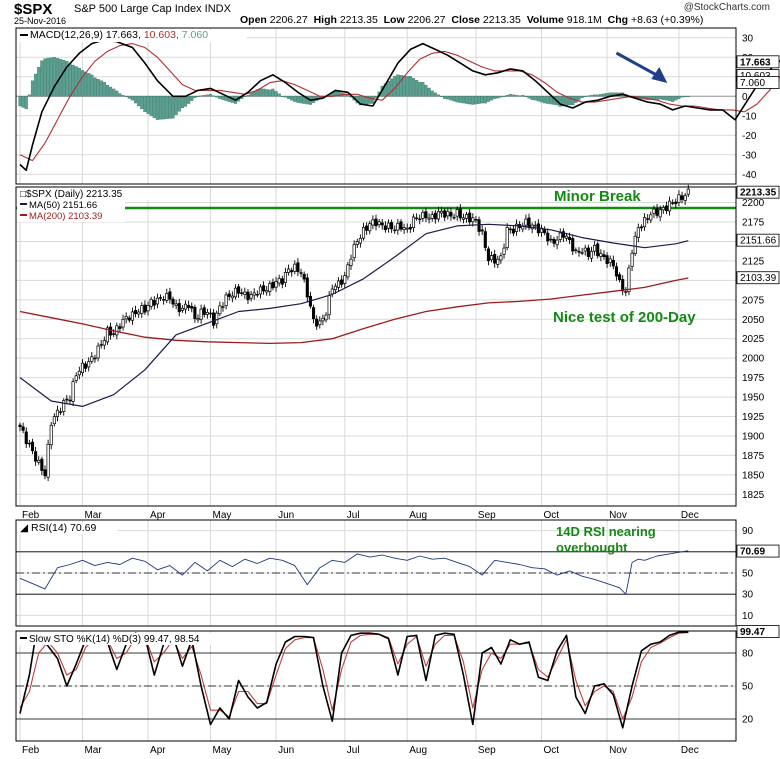  What do you see at coordinates (637, 64) in the screenshot?
I see `arrow-icon` at bounding box center [637, 64].